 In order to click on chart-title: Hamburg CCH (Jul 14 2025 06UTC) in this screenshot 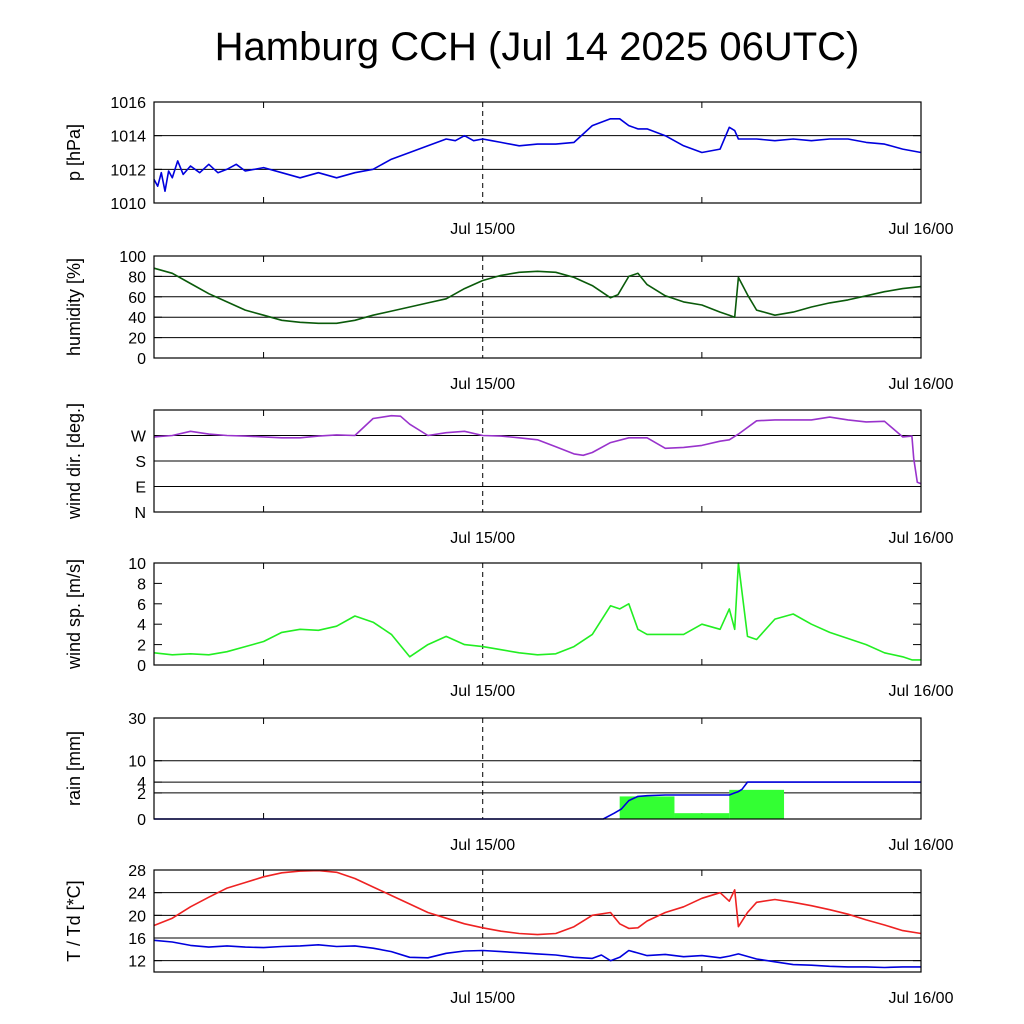, I will do `click(537, 47)`.